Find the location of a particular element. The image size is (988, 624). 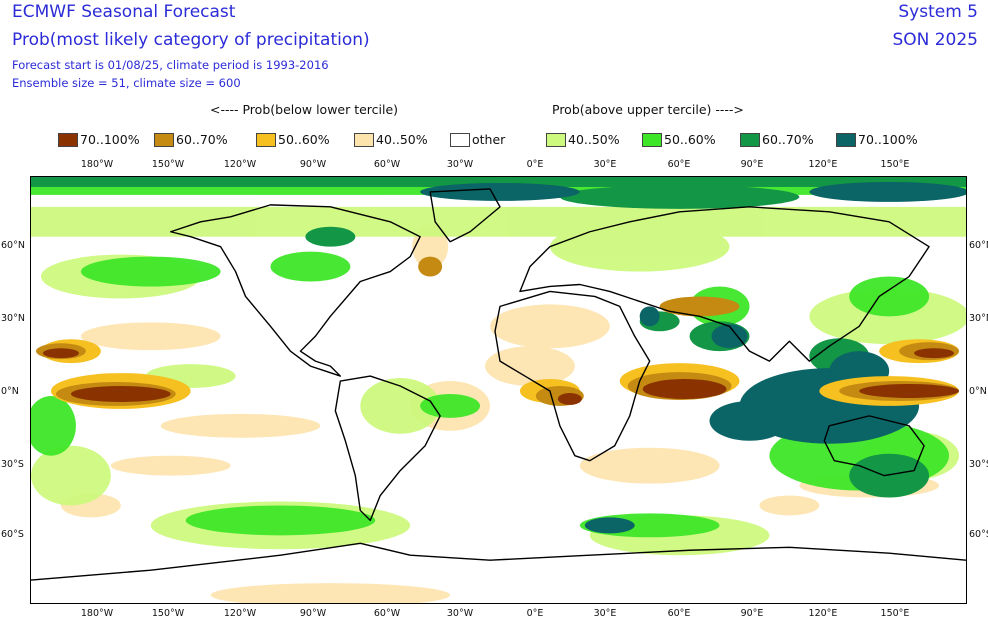

australia-coast is located at coordinates (874, 446).